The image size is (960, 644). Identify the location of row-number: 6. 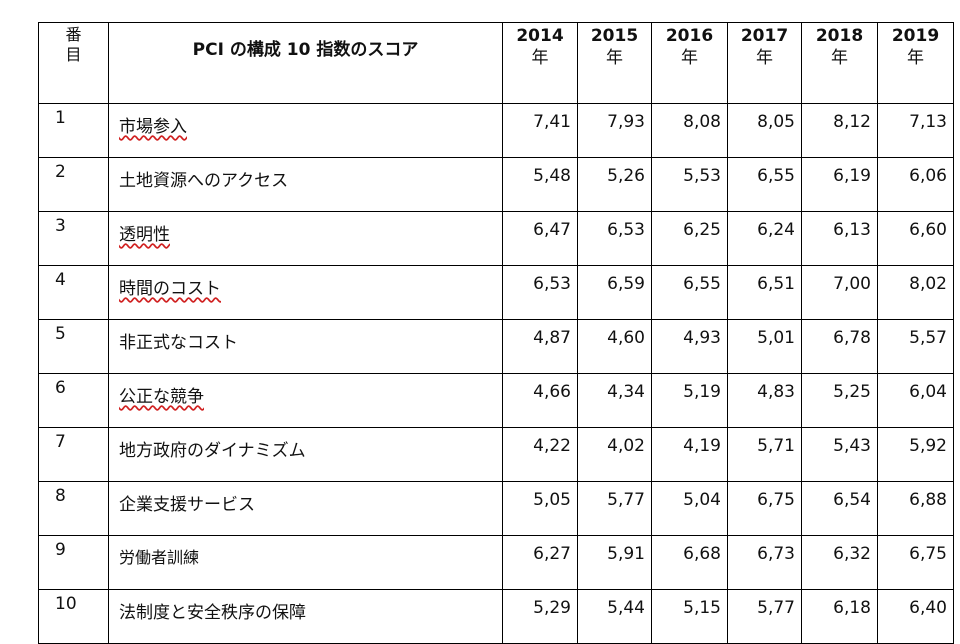
(73, 400).